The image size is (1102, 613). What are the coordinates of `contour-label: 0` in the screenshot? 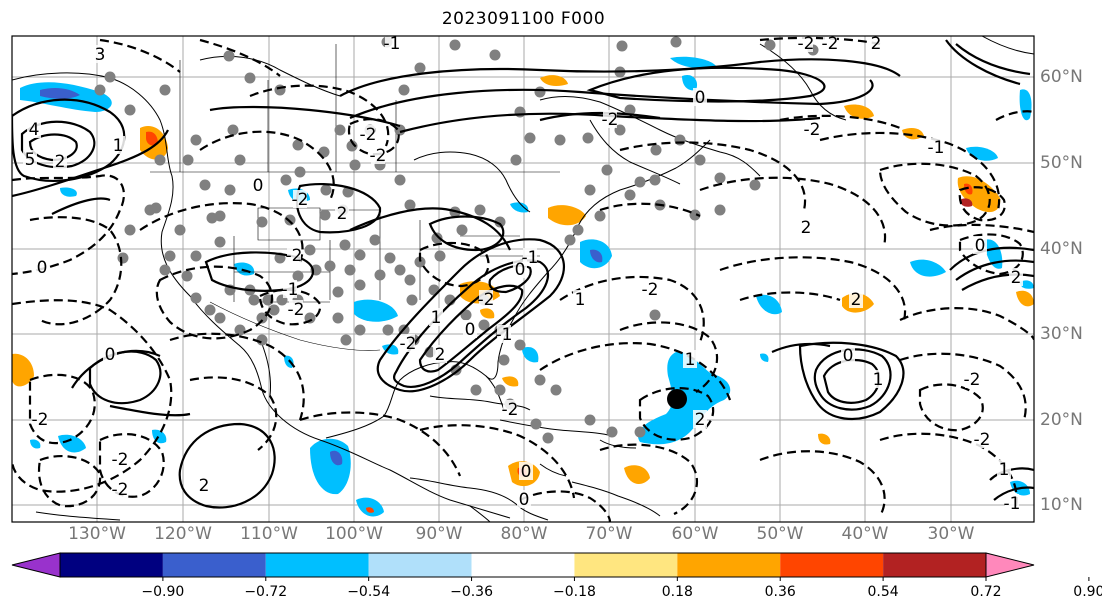 It's located at (524, 500).